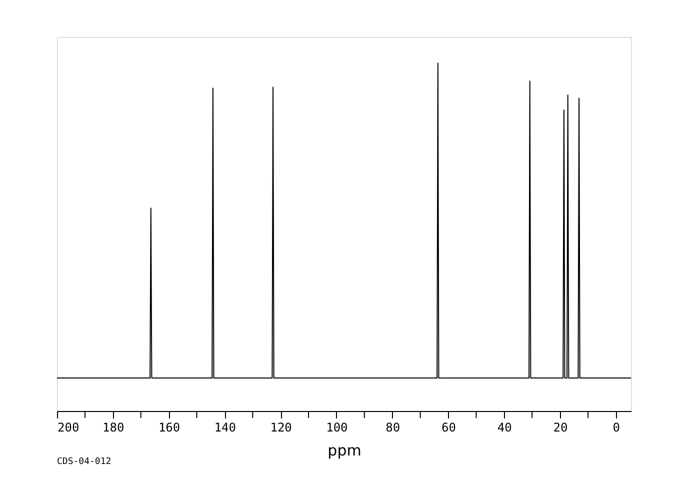 Image resolution: width=680 pixels, height=500 pixels. I want to click on x-tick-label: 200, so click(69, 427).